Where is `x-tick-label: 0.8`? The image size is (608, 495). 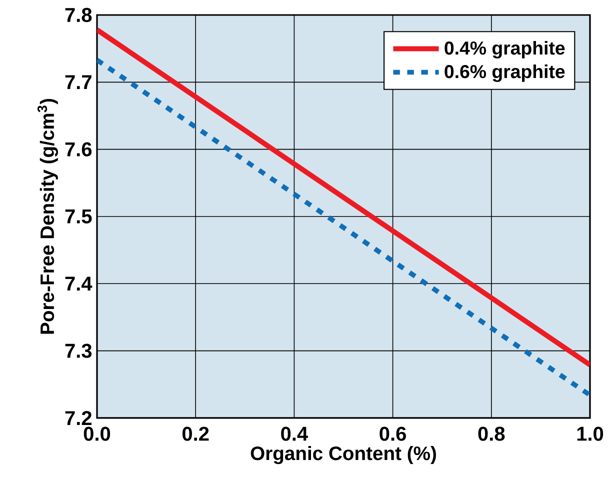 x-tick-label: 0.8 is located at coordinates (491, 433).